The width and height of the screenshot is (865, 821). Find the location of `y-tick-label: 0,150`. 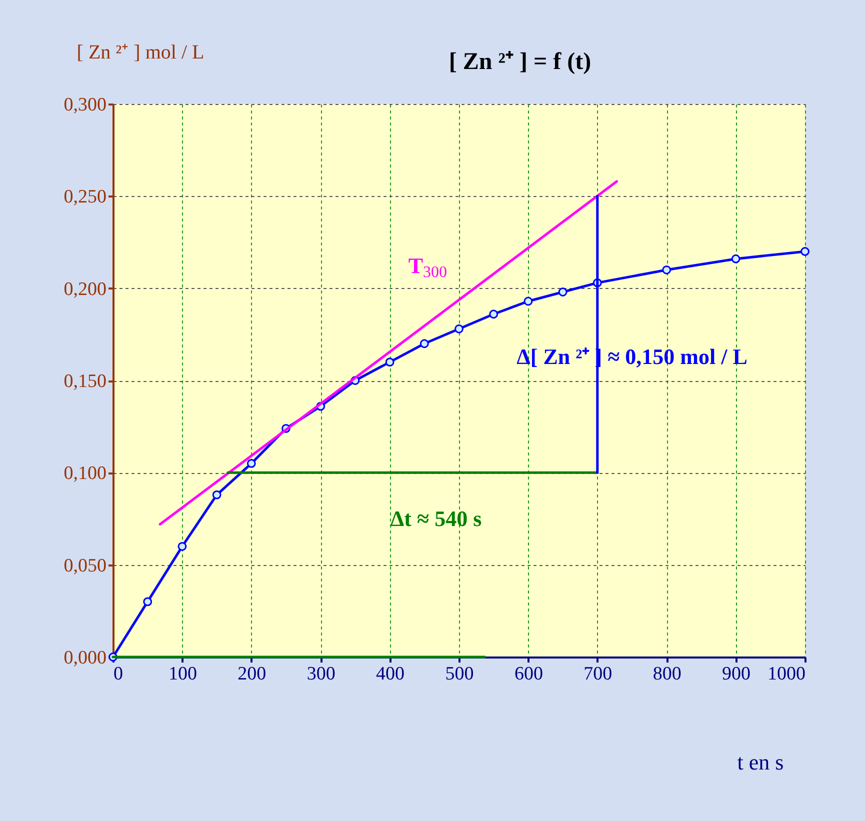

y-tick-label: 0,150 is located at coordinates (85, 381).